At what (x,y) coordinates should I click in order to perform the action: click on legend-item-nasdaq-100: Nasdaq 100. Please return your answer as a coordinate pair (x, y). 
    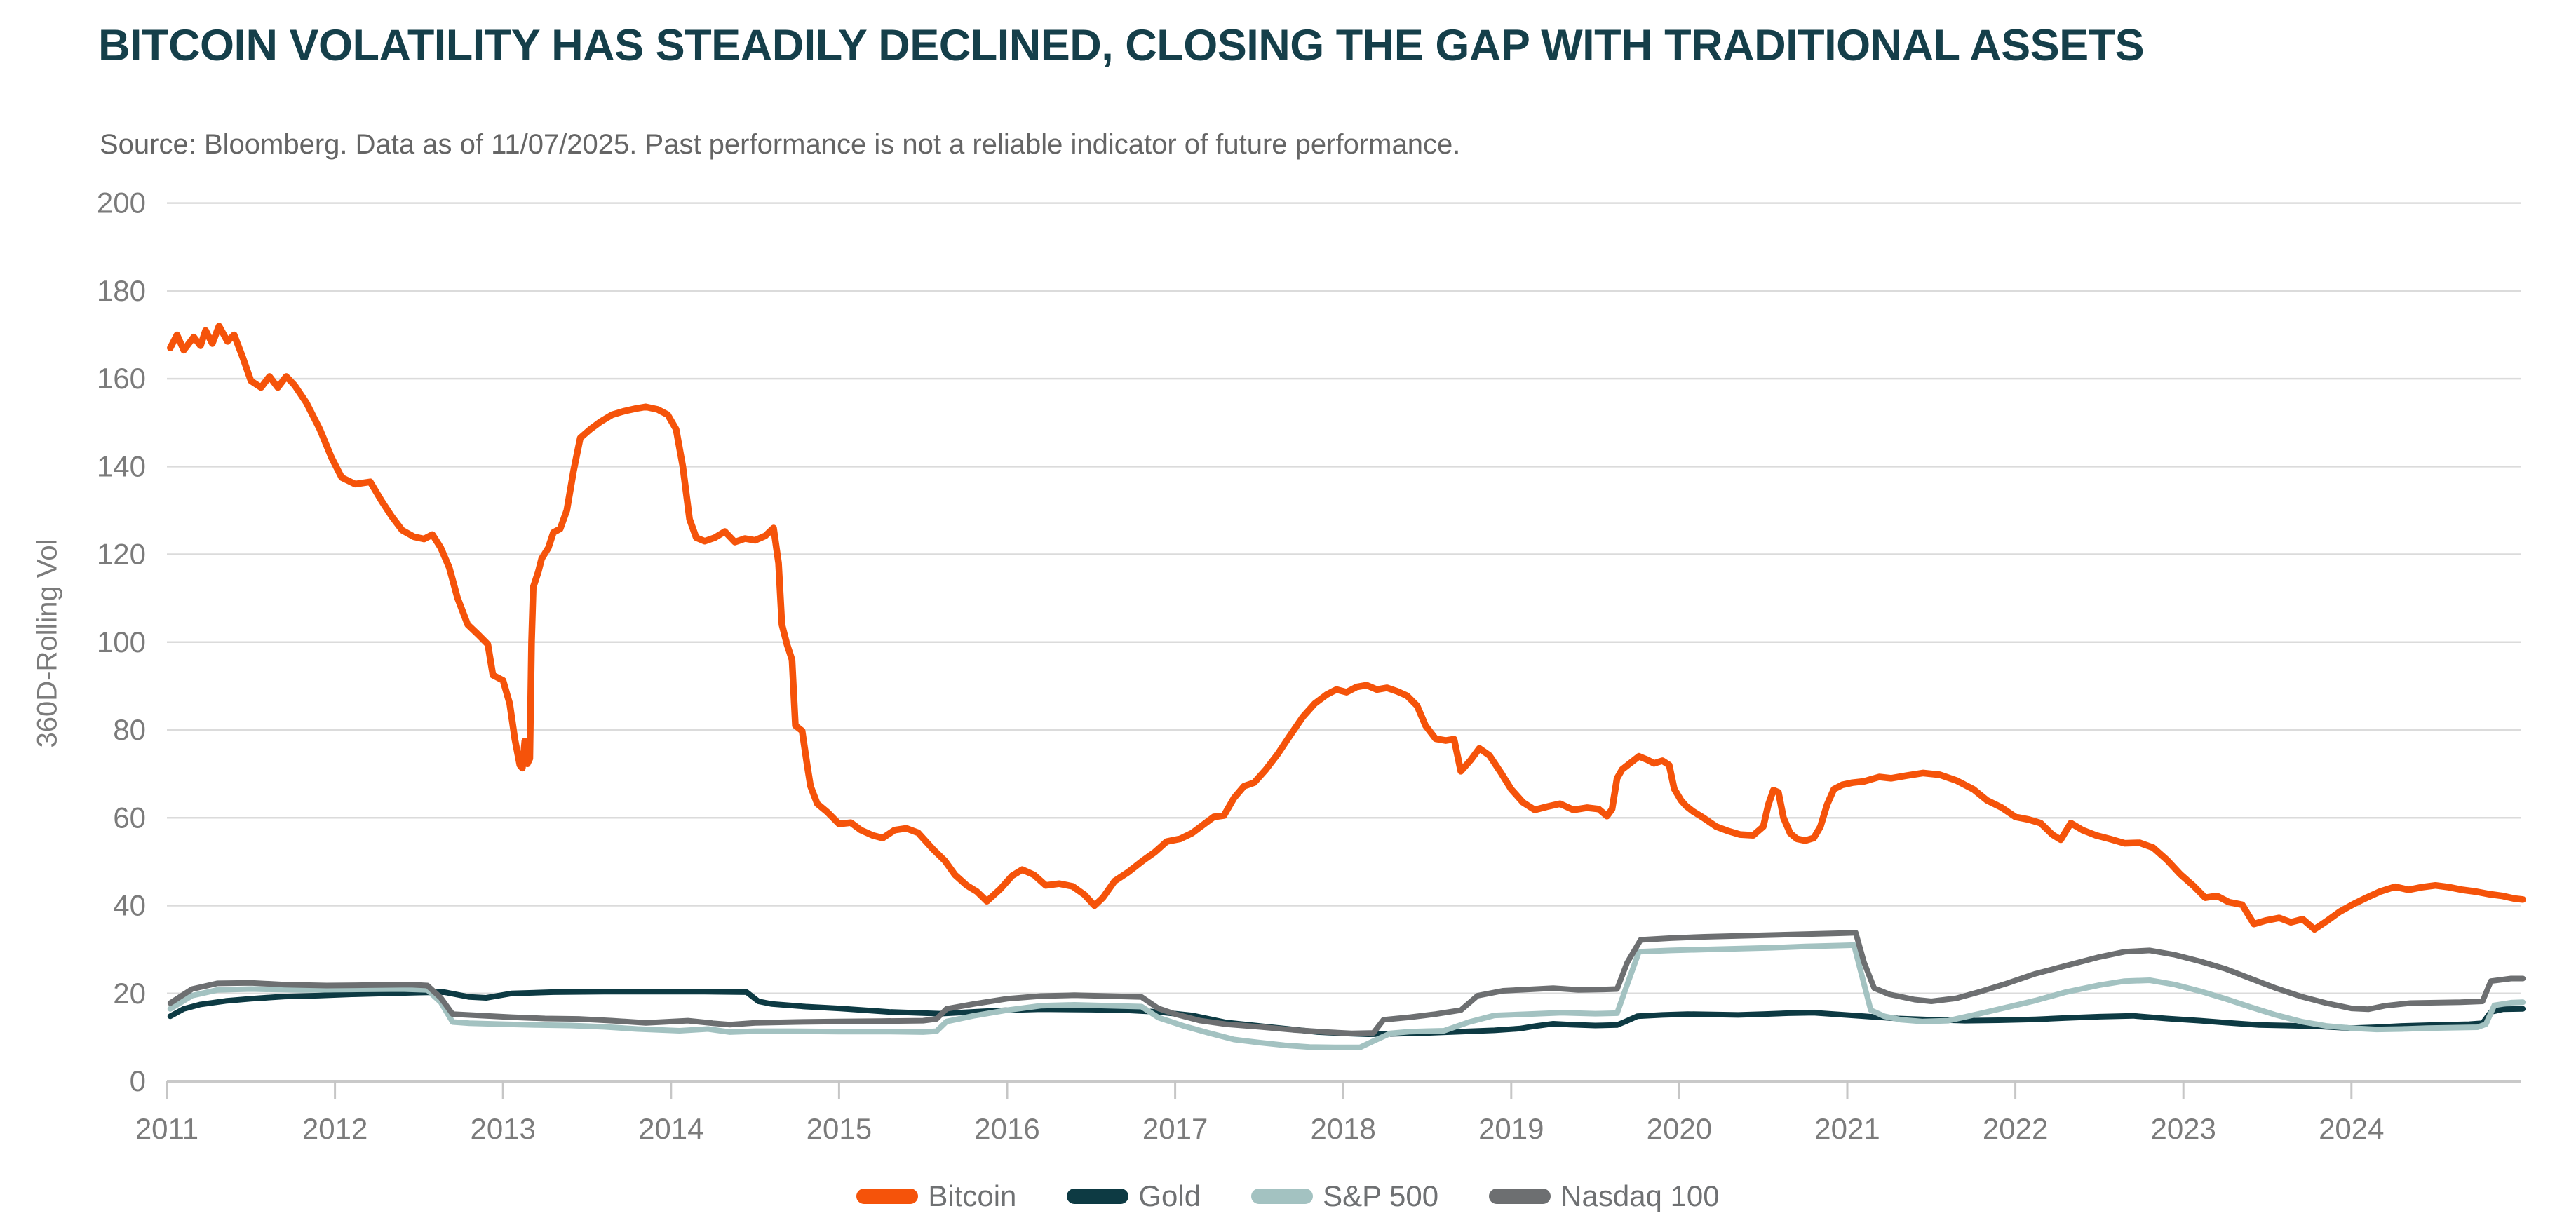
    Looking at the image, I should click on (1604, 1196).